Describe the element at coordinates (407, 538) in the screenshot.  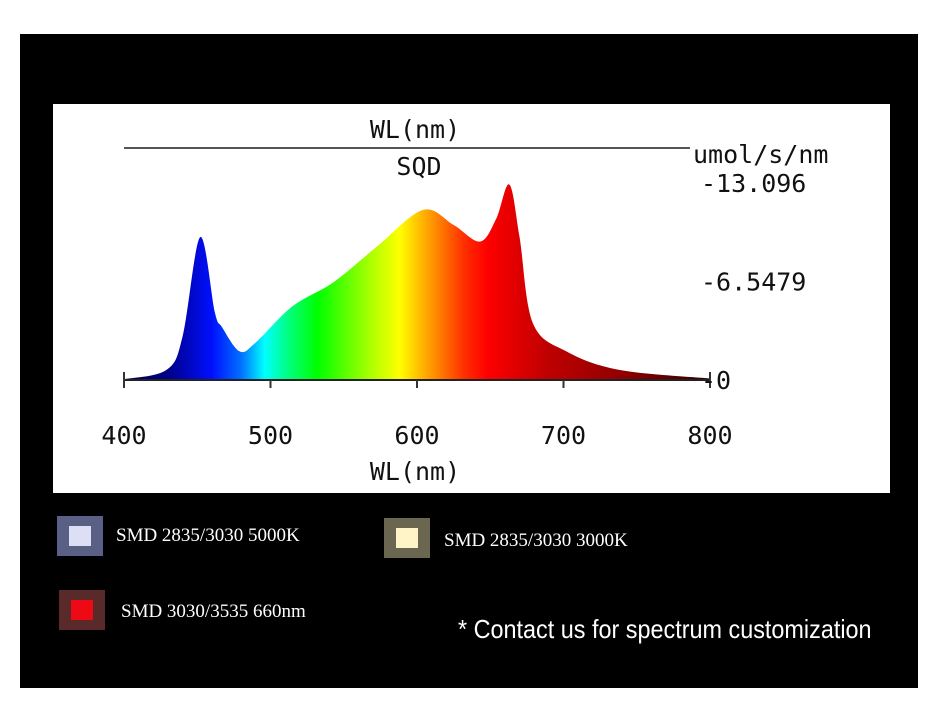
I see `led-swatch-3000k` at that location.